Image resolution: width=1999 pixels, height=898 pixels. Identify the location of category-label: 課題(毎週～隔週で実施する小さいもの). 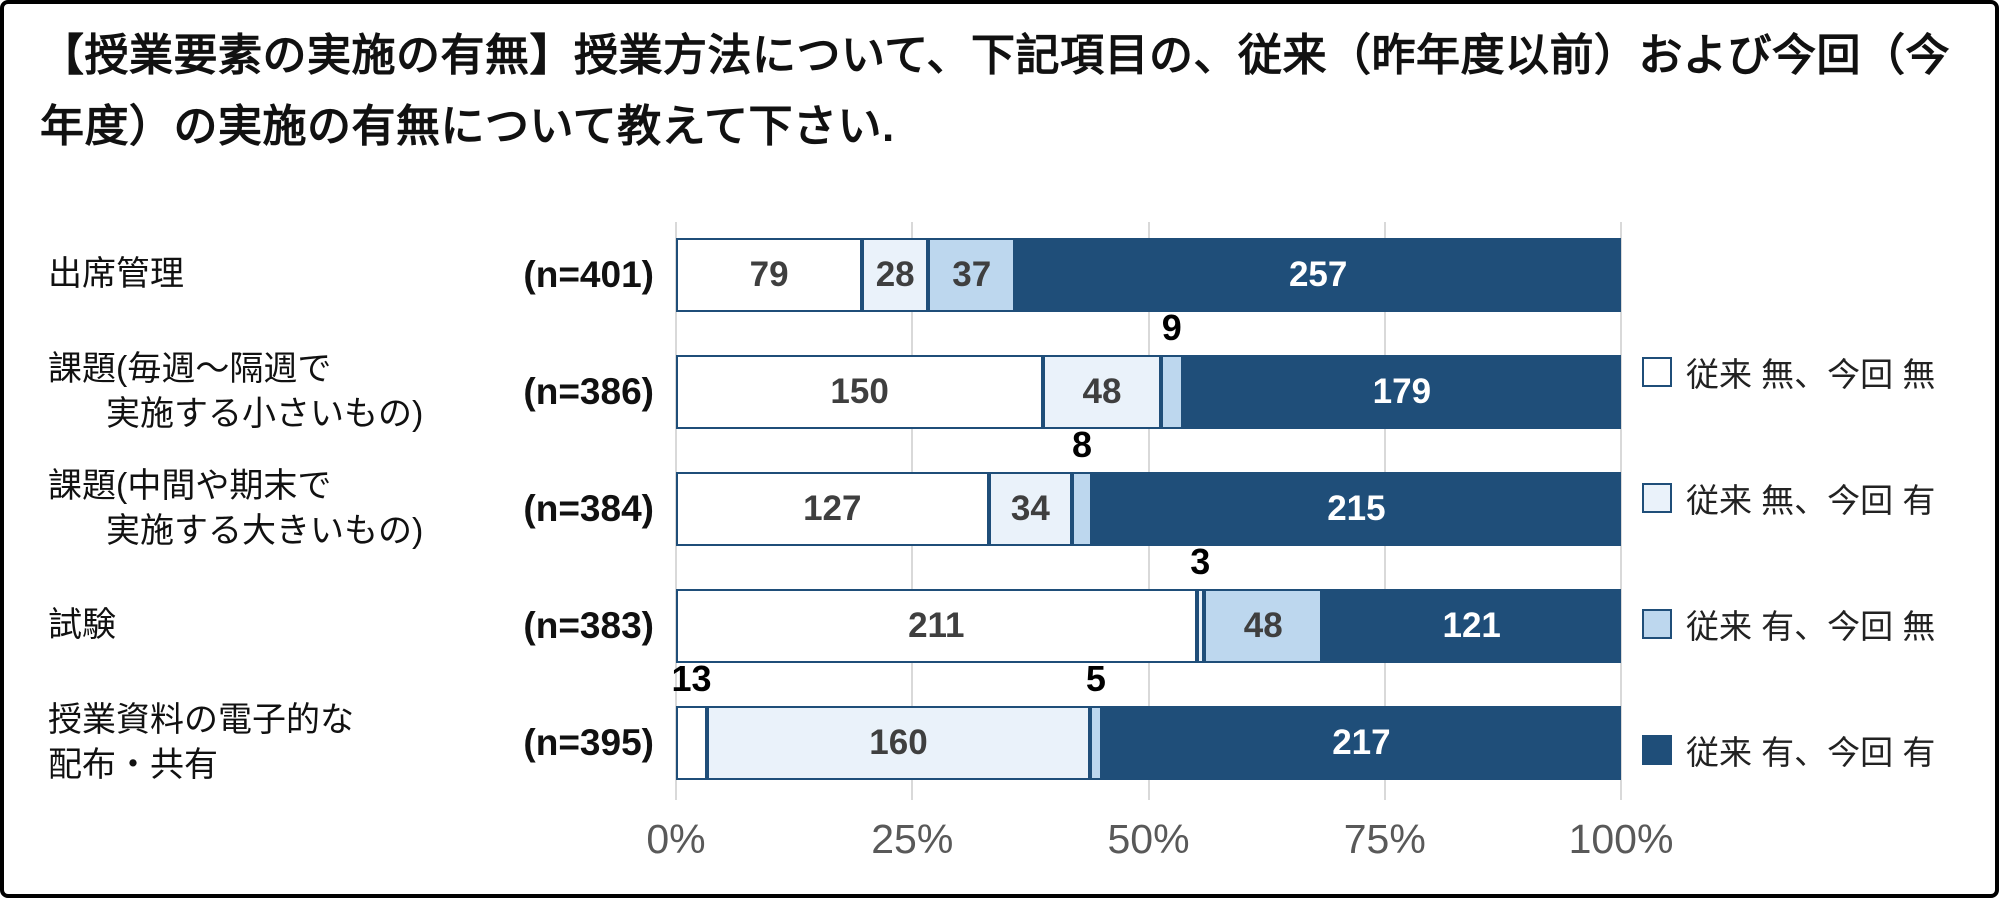
(248, 391).